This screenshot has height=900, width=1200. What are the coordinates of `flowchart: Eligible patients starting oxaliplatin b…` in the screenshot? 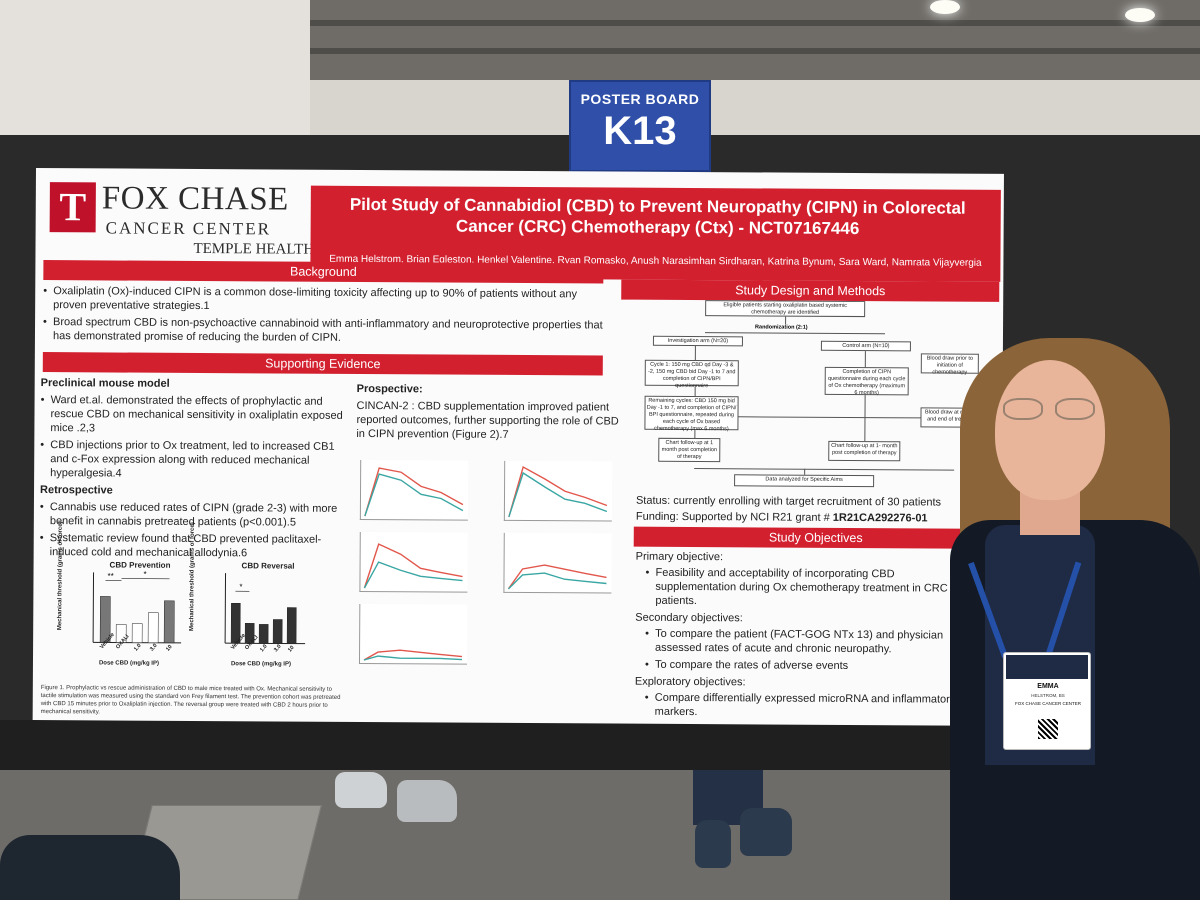 It's located at (819, 396).